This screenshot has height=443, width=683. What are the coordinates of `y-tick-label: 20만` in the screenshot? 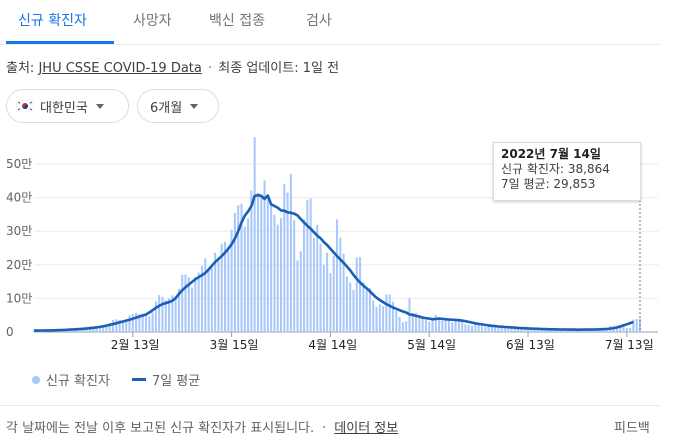 It's located at (19, 265).